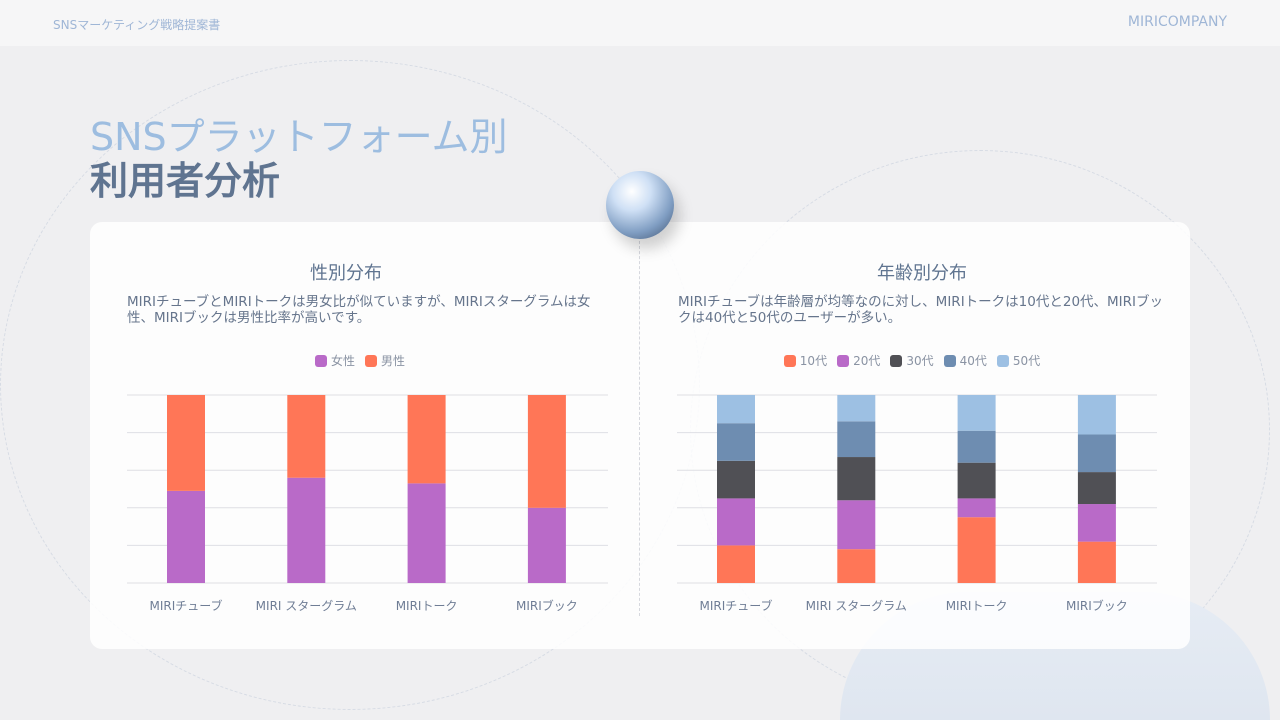  What do you see at coordinates (1177, 22) in the screenshot?
I see `company-name: MIRICOMPANY` at bounding box center [1177, 22].